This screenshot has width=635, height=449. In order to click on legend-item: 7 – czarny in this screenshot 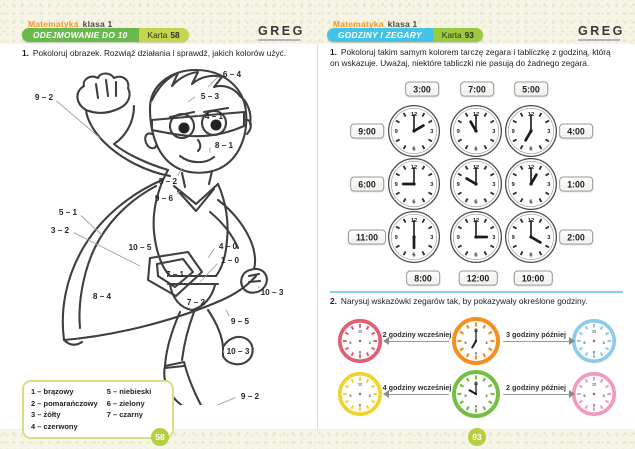, I will do `click(124, 415)`.